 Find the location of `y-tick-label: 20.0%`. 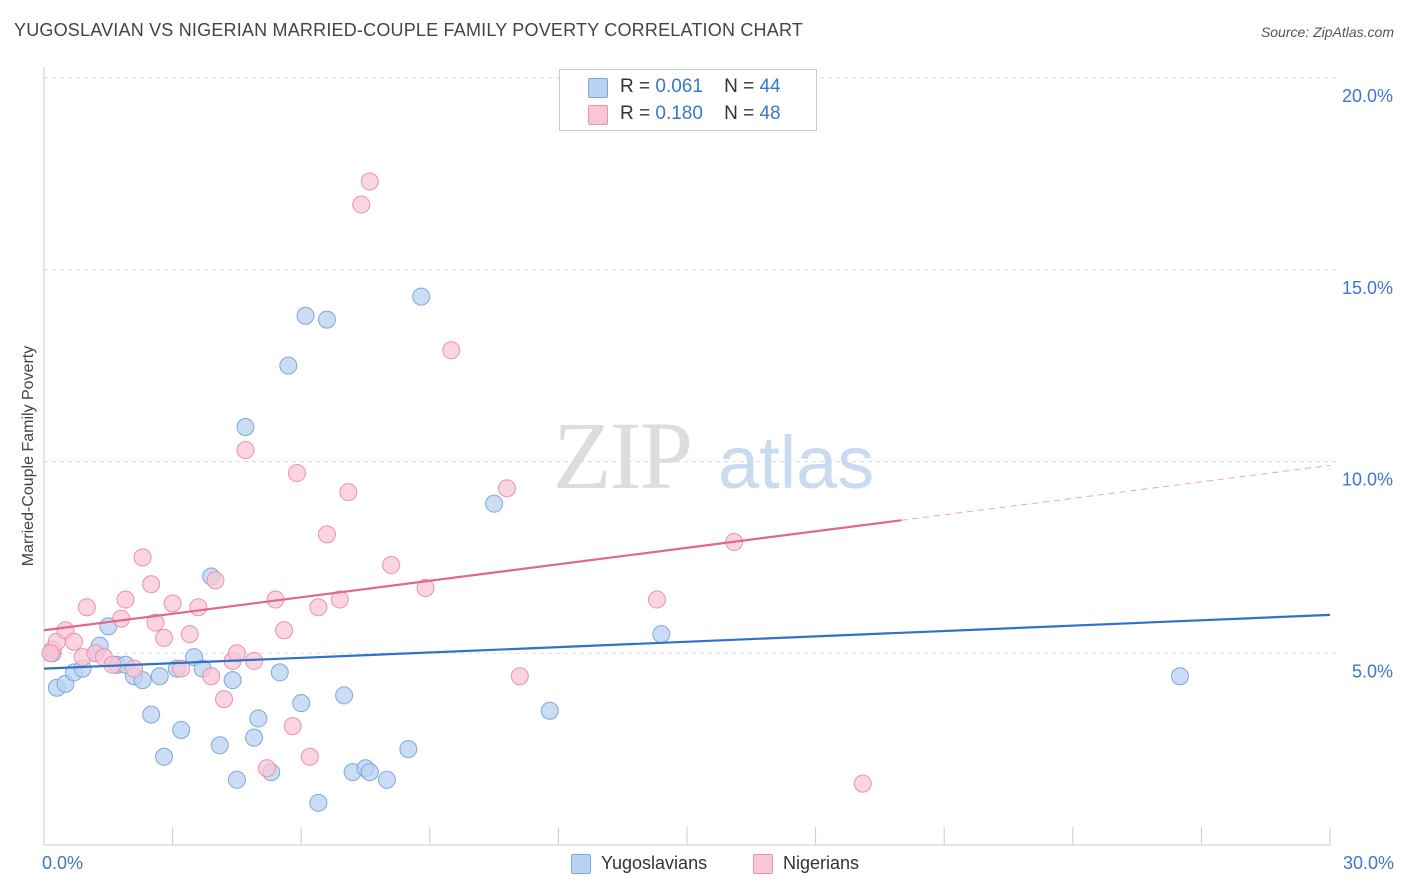

y-tick-label: 20.0% is located at coordinates (1367, 96).